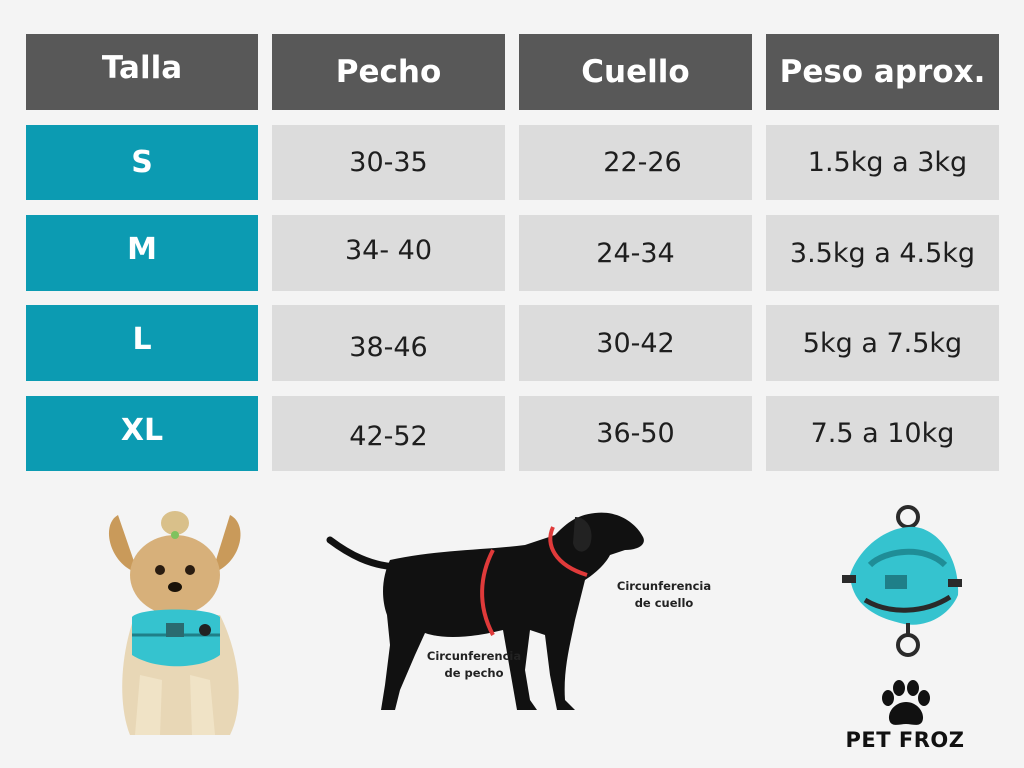 This screenshot has height=768, width=1024. Describe the element at coordinates (635, 72) in the screenshot. I see `header-cuello: Cuello` at that location.